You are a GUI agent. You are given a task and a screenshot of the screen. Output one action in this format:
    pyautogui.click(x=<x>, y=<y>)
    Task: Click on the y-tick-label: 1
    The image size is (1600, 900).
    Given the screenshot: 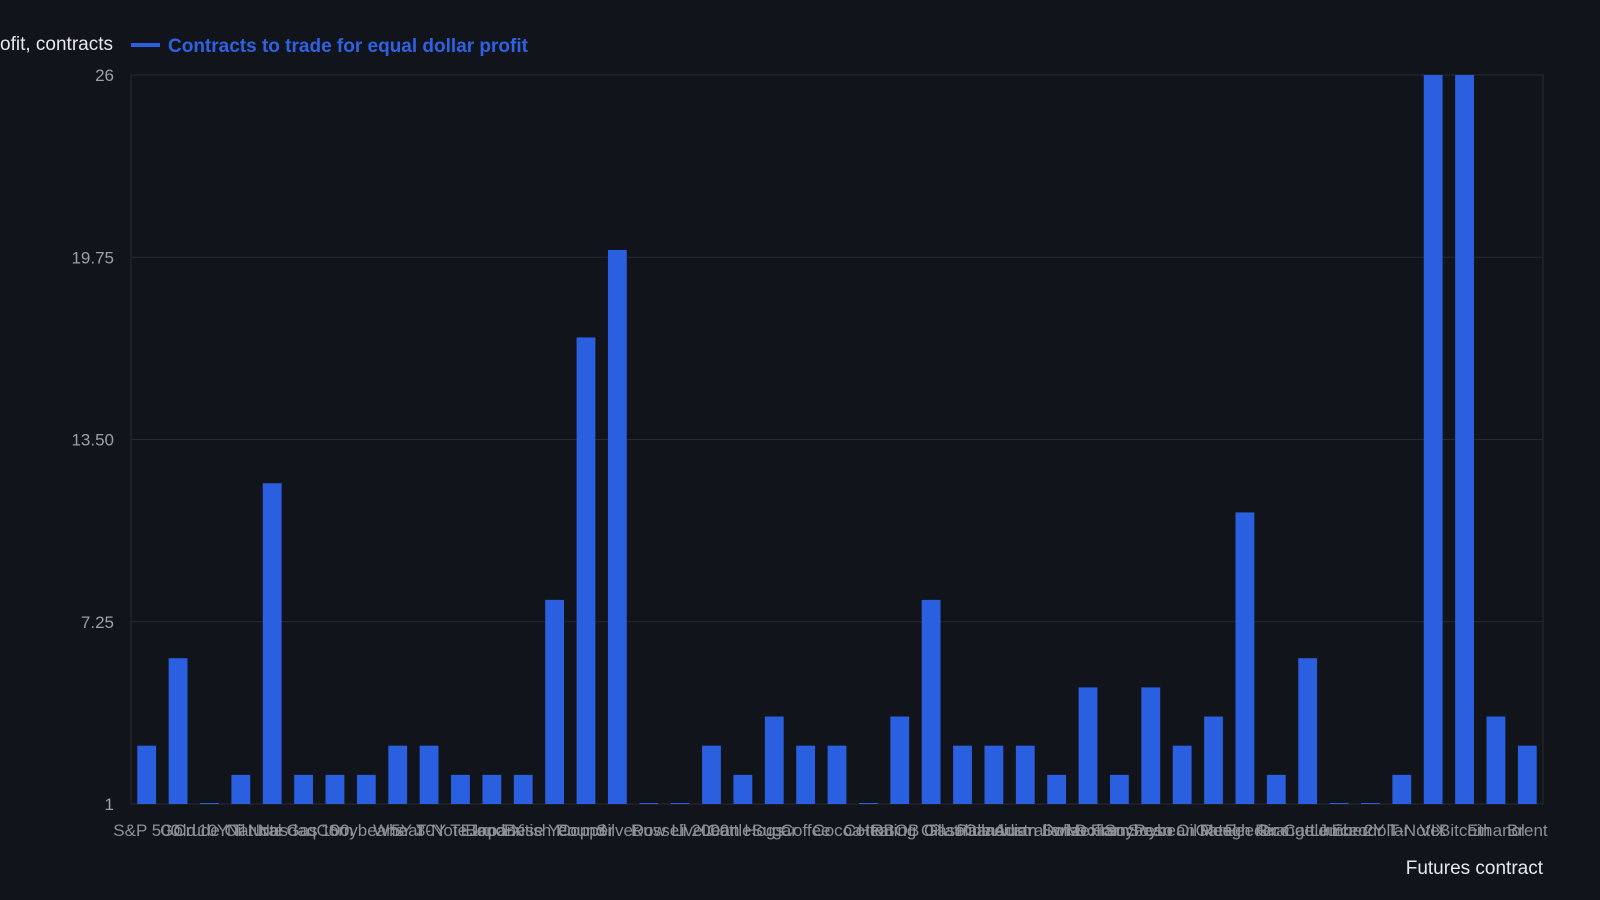 What is the action you would take?
    pyautogui.click(x=109, y=804)
    